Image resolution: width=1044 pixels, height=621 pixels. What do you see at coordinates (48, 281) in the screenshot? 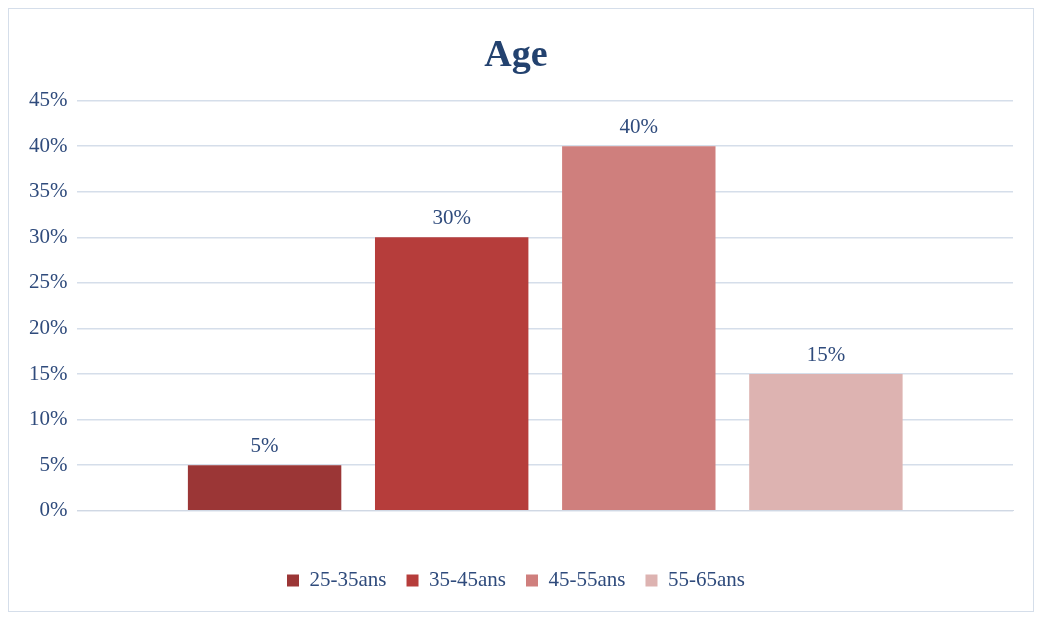
I see `y-tick-label: 25%` at bounding box center [48, 281].